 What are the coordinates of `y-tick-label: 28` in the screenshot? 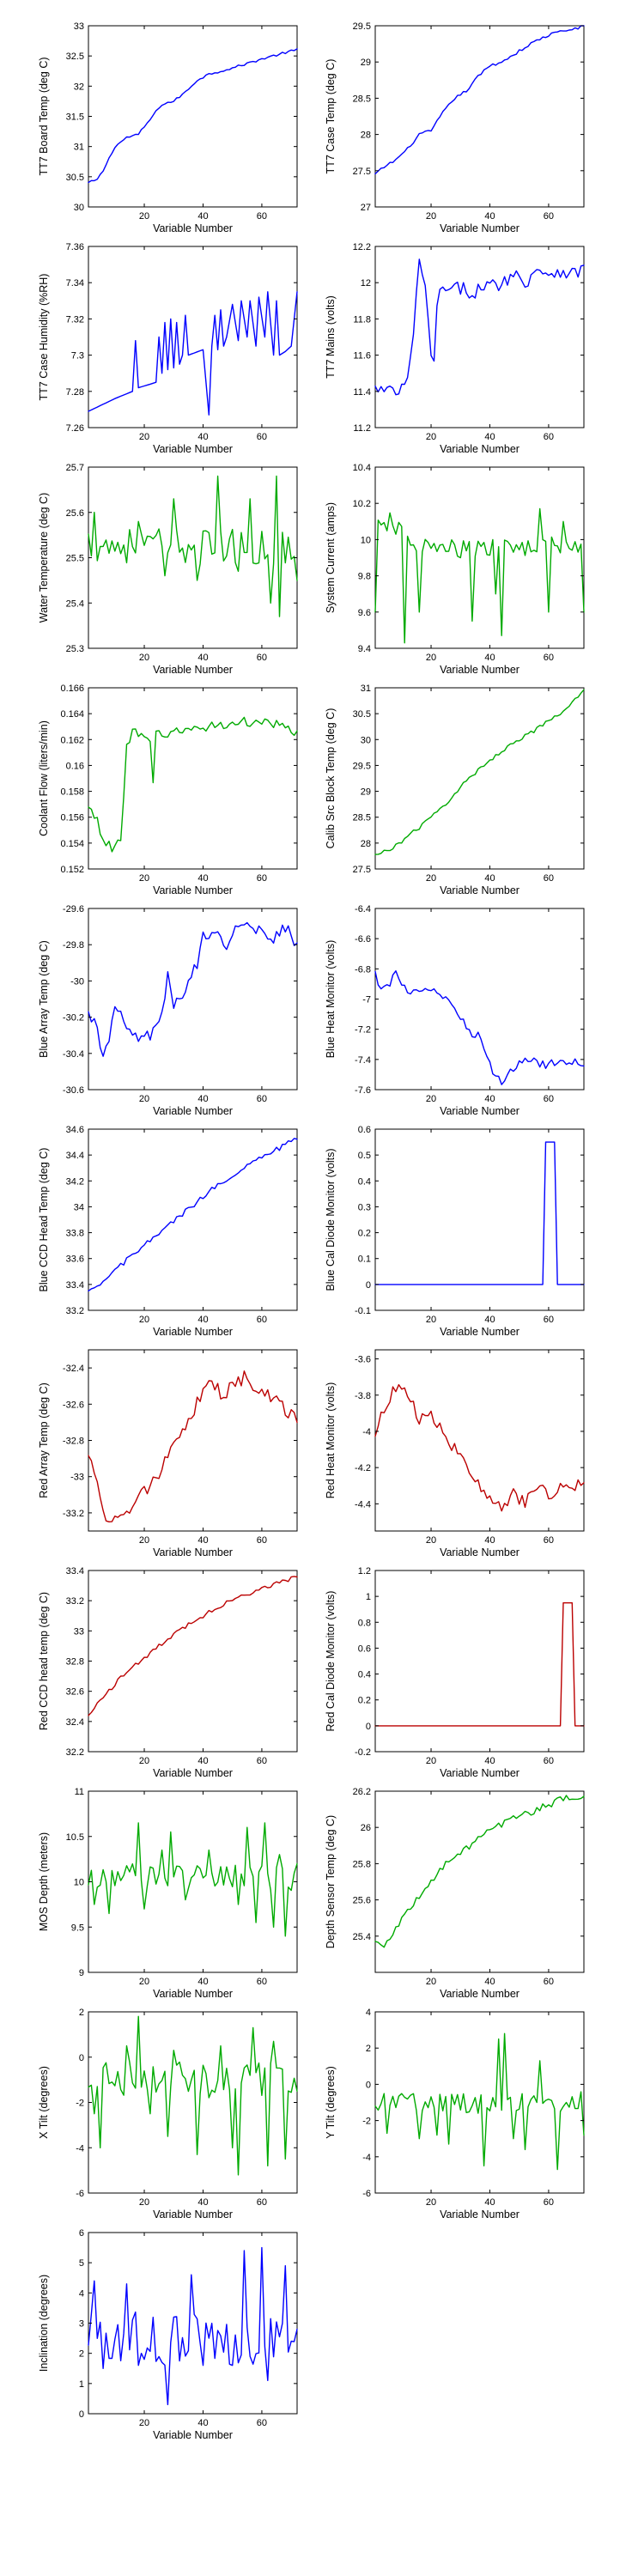 It's located at (366, 136).